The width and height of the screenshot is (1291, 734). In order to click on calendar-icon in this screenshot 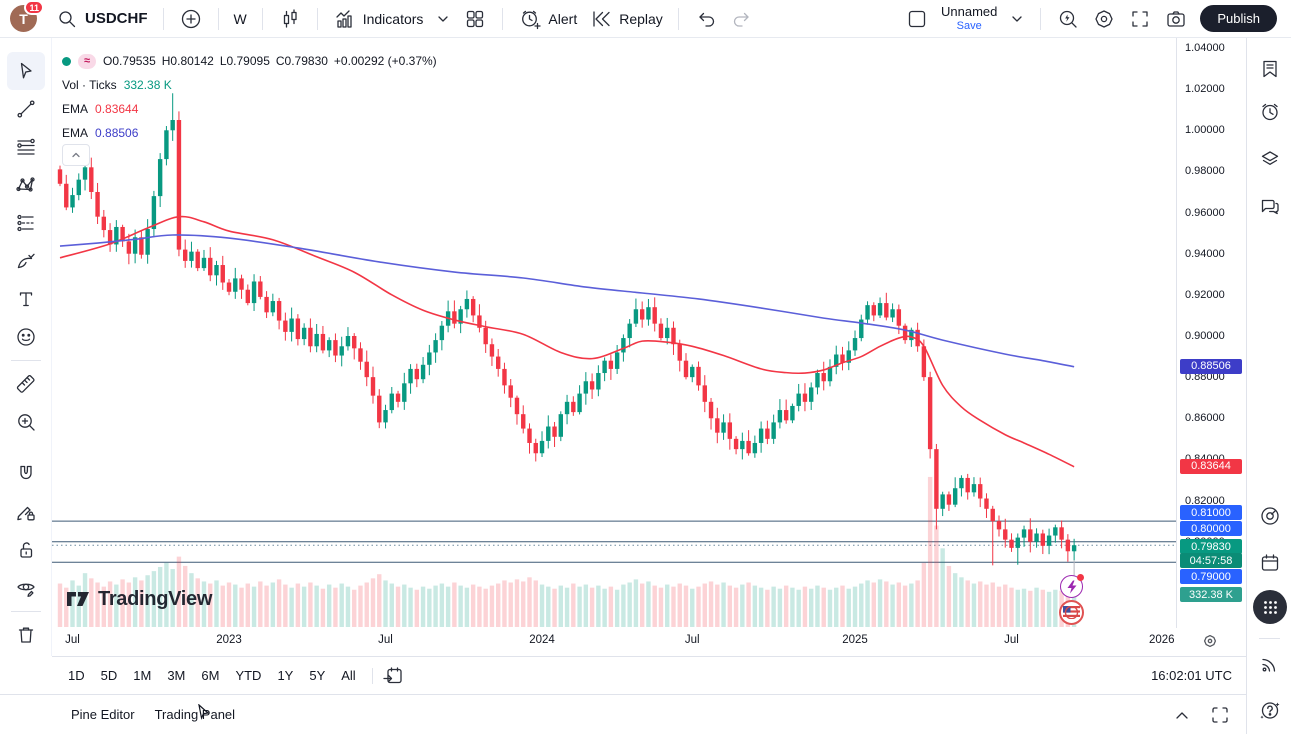, I will do `click(1270, 563)`.